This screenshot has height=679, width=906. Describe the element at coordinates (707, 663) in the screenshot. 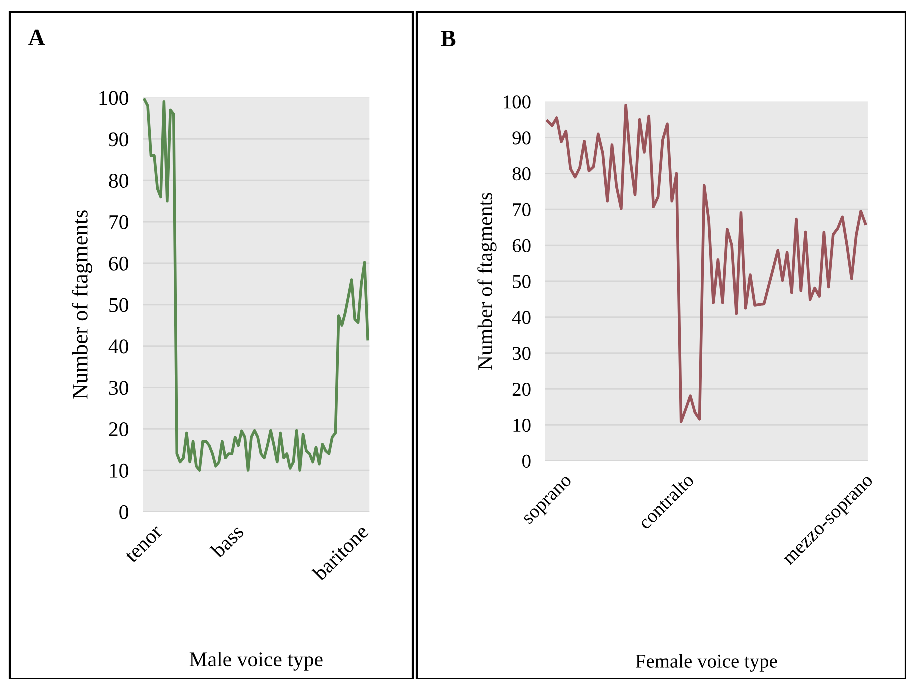

I see `x-axis-title: Female voice type` at that location.